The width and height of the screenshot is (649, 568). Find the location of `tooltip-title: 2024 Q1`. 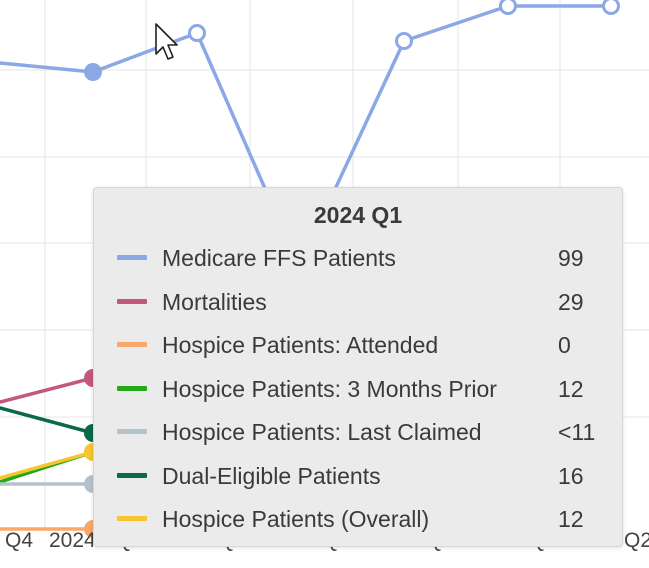

tooltip-title: 2024 Q1 is located at coordinates (358, 215).